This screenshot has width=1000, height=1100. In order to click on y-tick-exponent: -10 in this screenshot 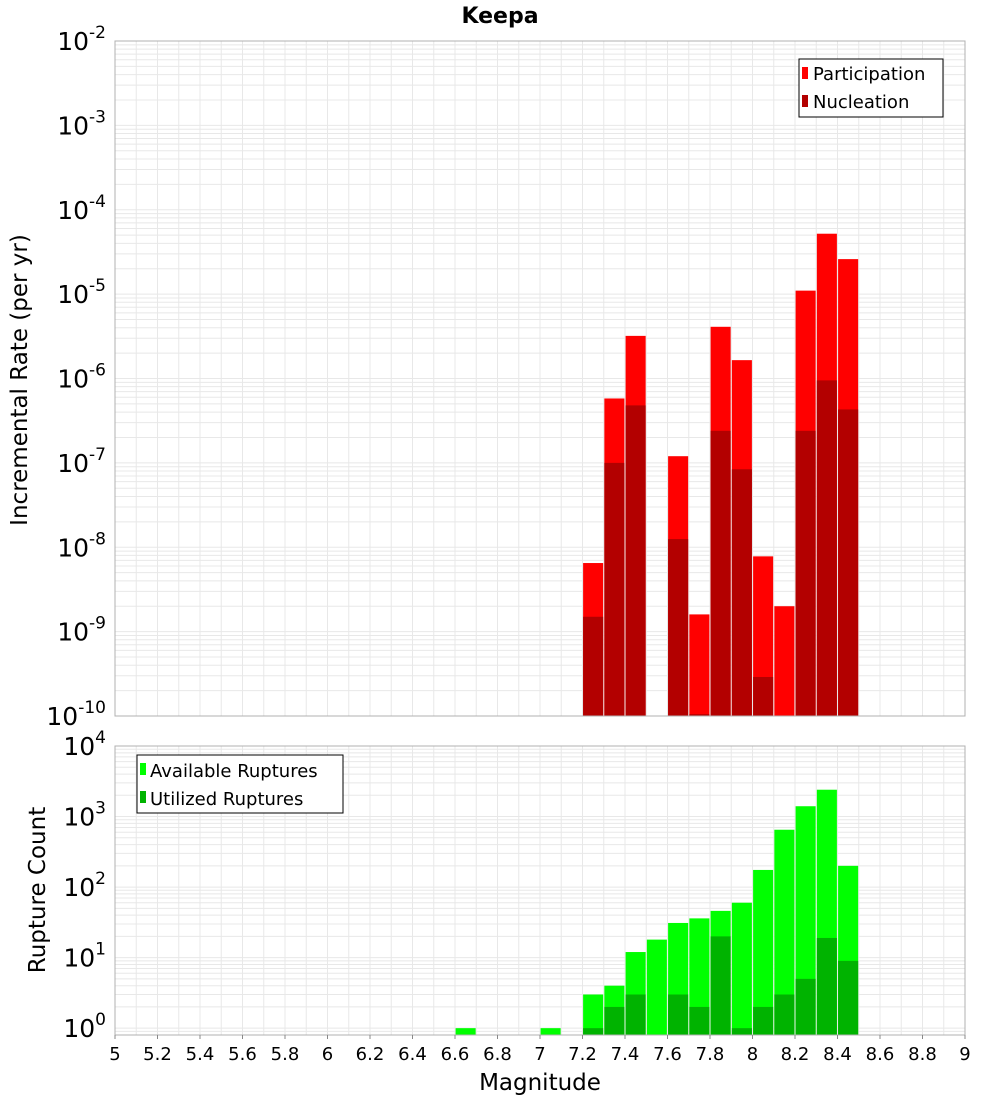, I will do `click(92, 708)`.